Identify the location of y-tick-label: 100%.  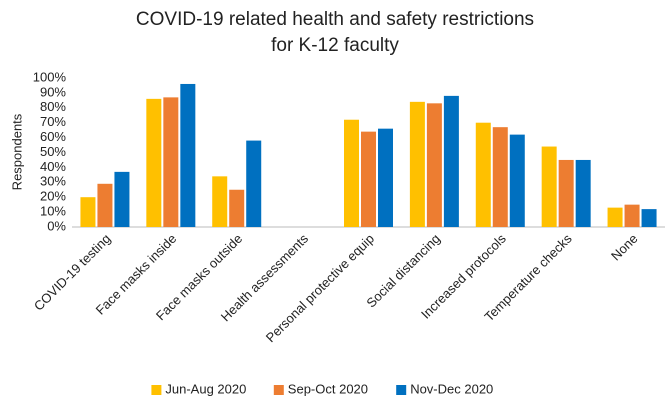
(50, 76).